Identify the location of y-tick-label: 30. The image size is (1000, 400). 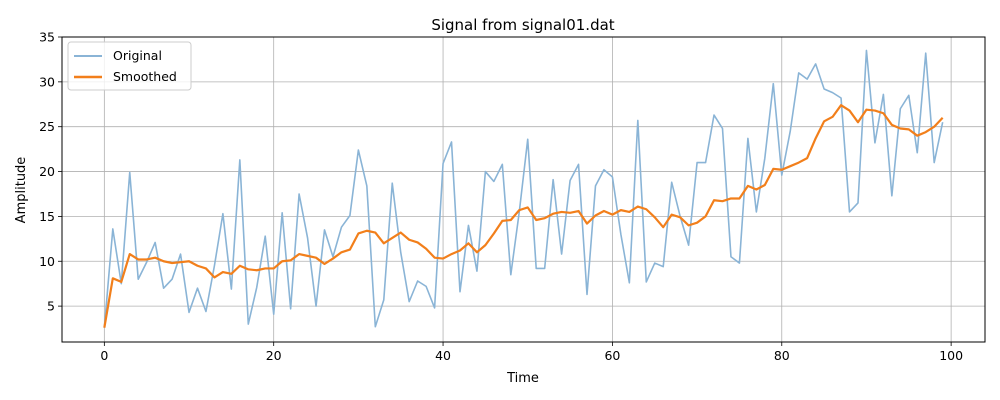
(47, 81).